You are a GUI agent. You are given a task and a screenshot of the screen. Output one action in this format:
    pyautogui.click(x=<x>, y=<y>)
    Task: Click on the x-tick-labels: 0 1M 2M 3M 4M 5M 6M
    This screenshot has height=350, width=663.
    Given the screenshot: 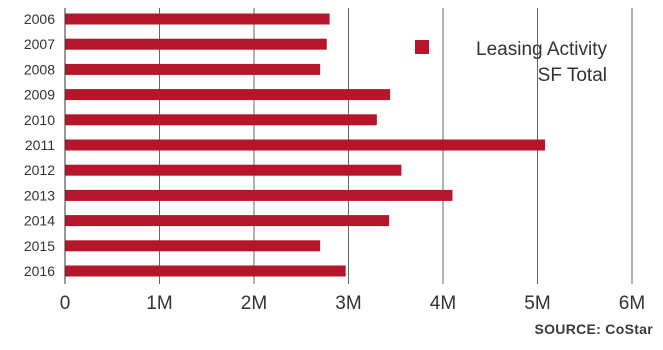 What is the action you would take?
    pyautogui.click(x=352, y=303)
    